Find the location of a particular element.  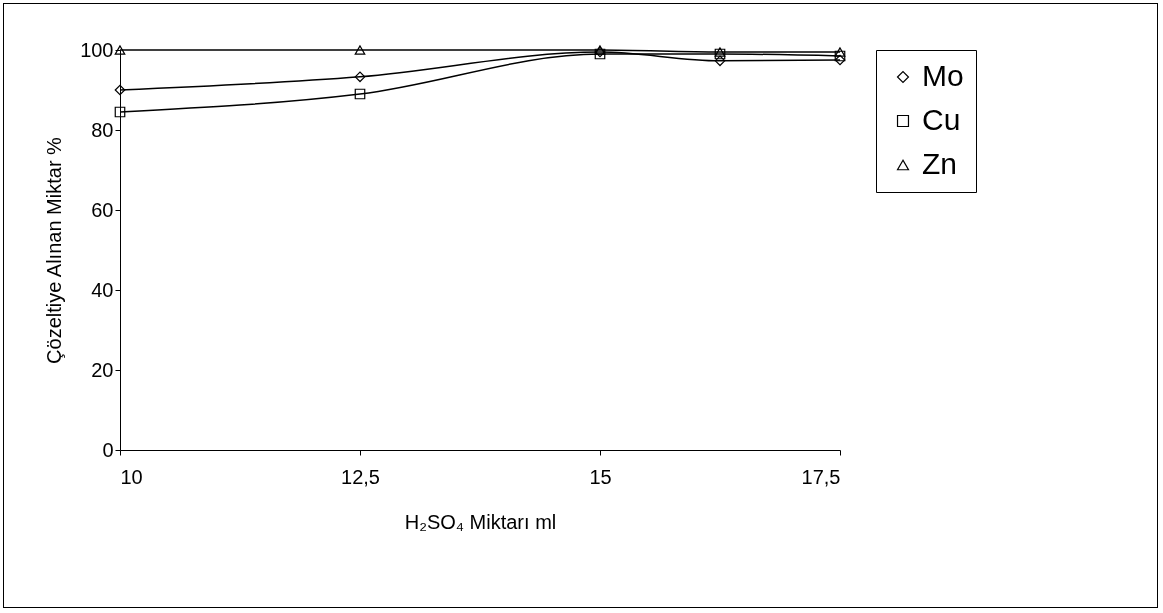

legend-label: Mo is located at coordinates (943, 75).